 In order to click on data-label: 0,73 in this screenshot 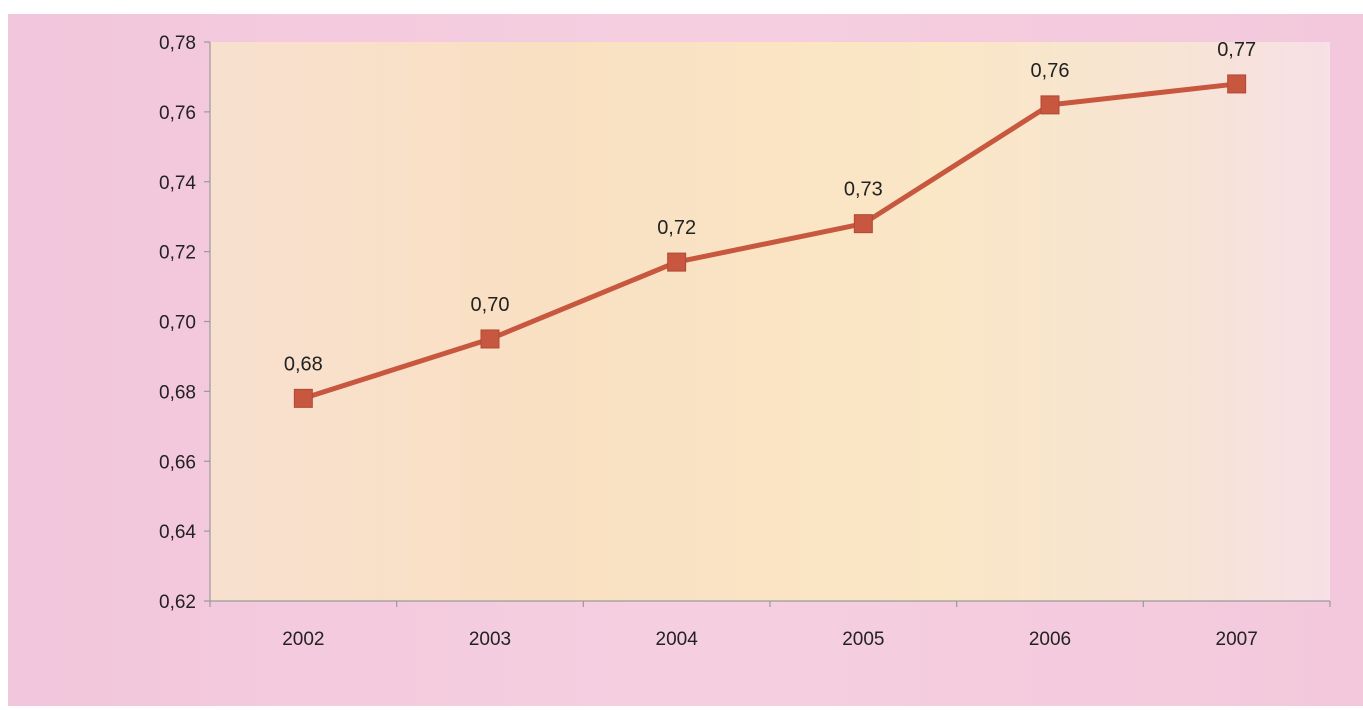, I will do `click(863, 190)`.